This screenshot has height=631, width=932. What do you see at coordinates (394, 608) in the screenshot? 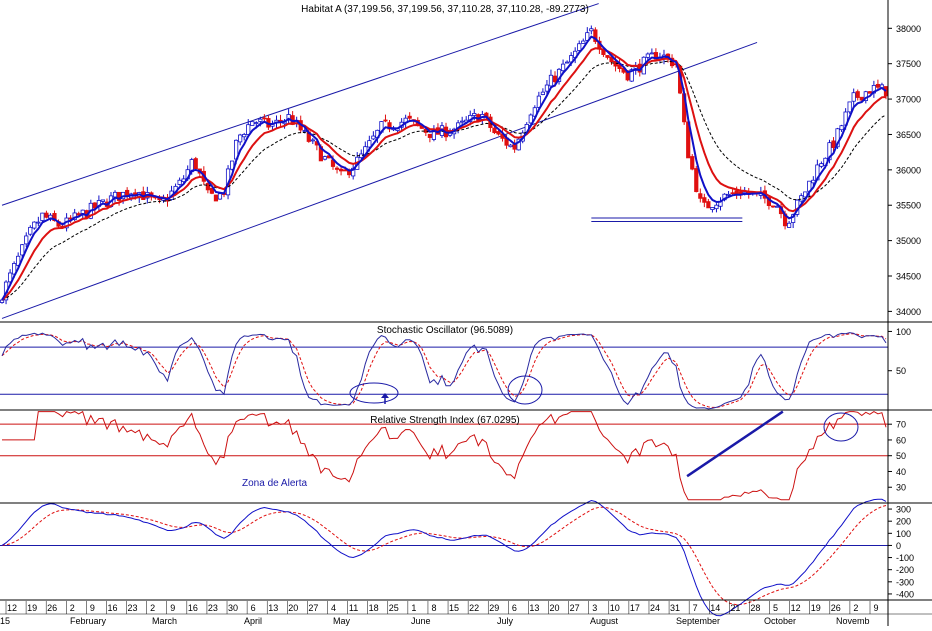
I see `x-day-tick-label: 25` at bounding box center [394, 608].